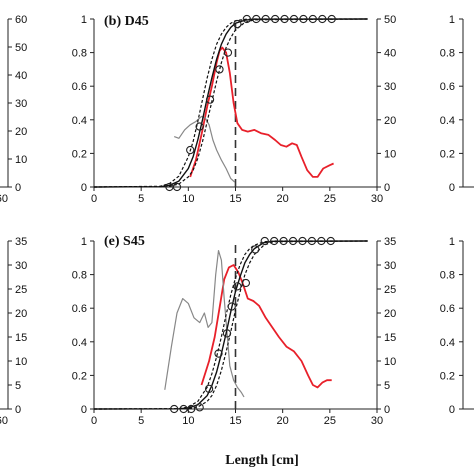 This screenshot has height=474, width=474. What do you see at coordinates (457, 215) in the screenshot?
I see `partial-right-panels: 1 0.8 0.6 0.4 0.2 0 1 0.8 0.6 0.4 0.2 0` at bounding box center [457, 215].